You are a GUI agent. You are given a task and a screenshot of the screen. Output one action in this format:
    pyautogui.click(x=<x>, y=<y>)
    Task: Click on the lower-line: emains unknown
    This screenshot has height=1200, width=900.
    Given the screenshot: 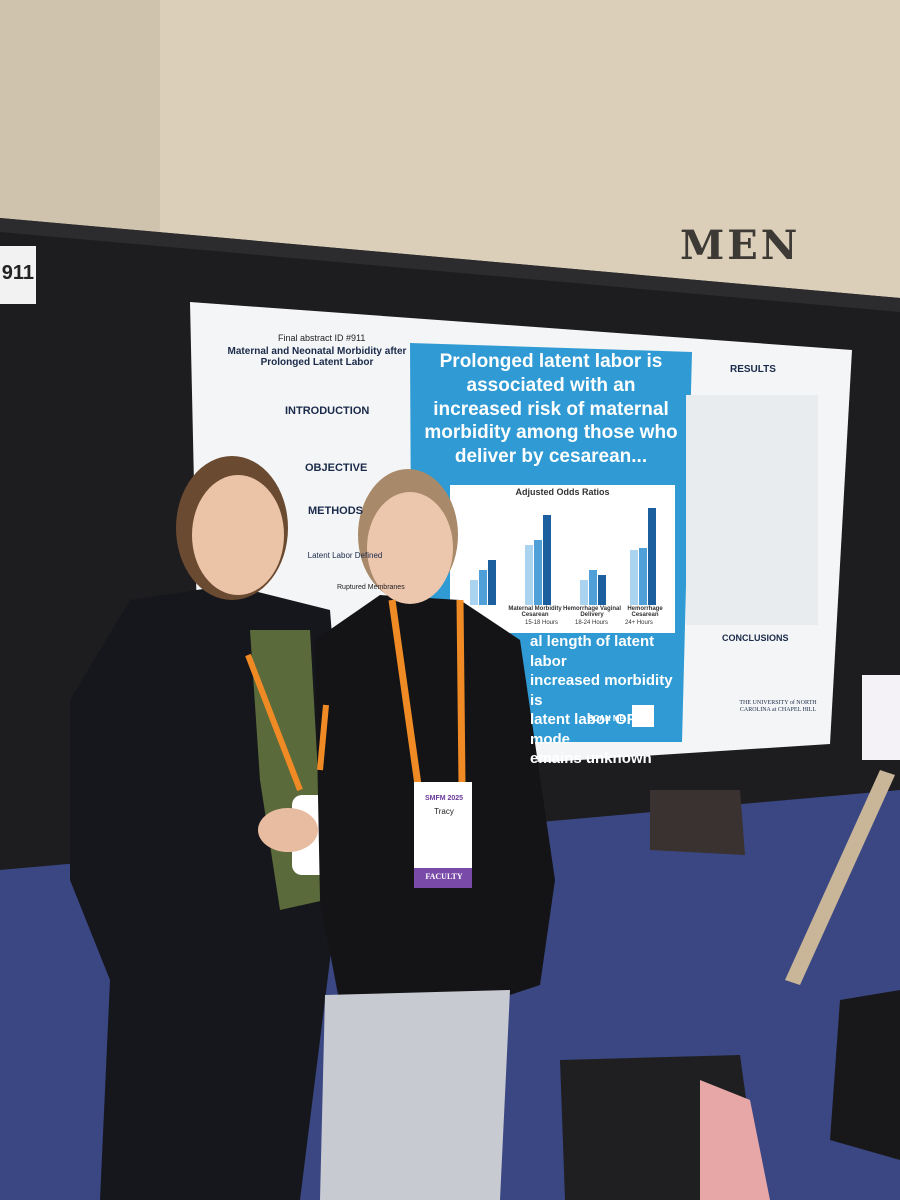 What is the action you would take?
    pyautogui.click(x=591, y=758)
    